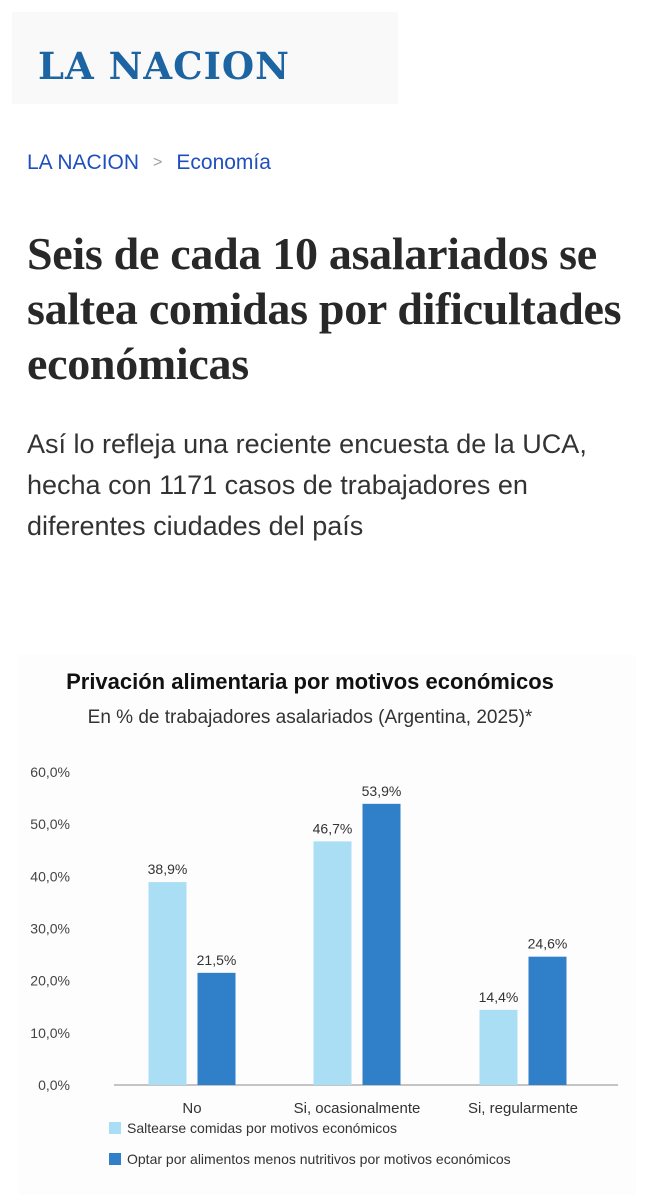 The height and width of the screenshot is (1200, 659). I want to click on y-tick-label: 60,0%, so click(50, 772).